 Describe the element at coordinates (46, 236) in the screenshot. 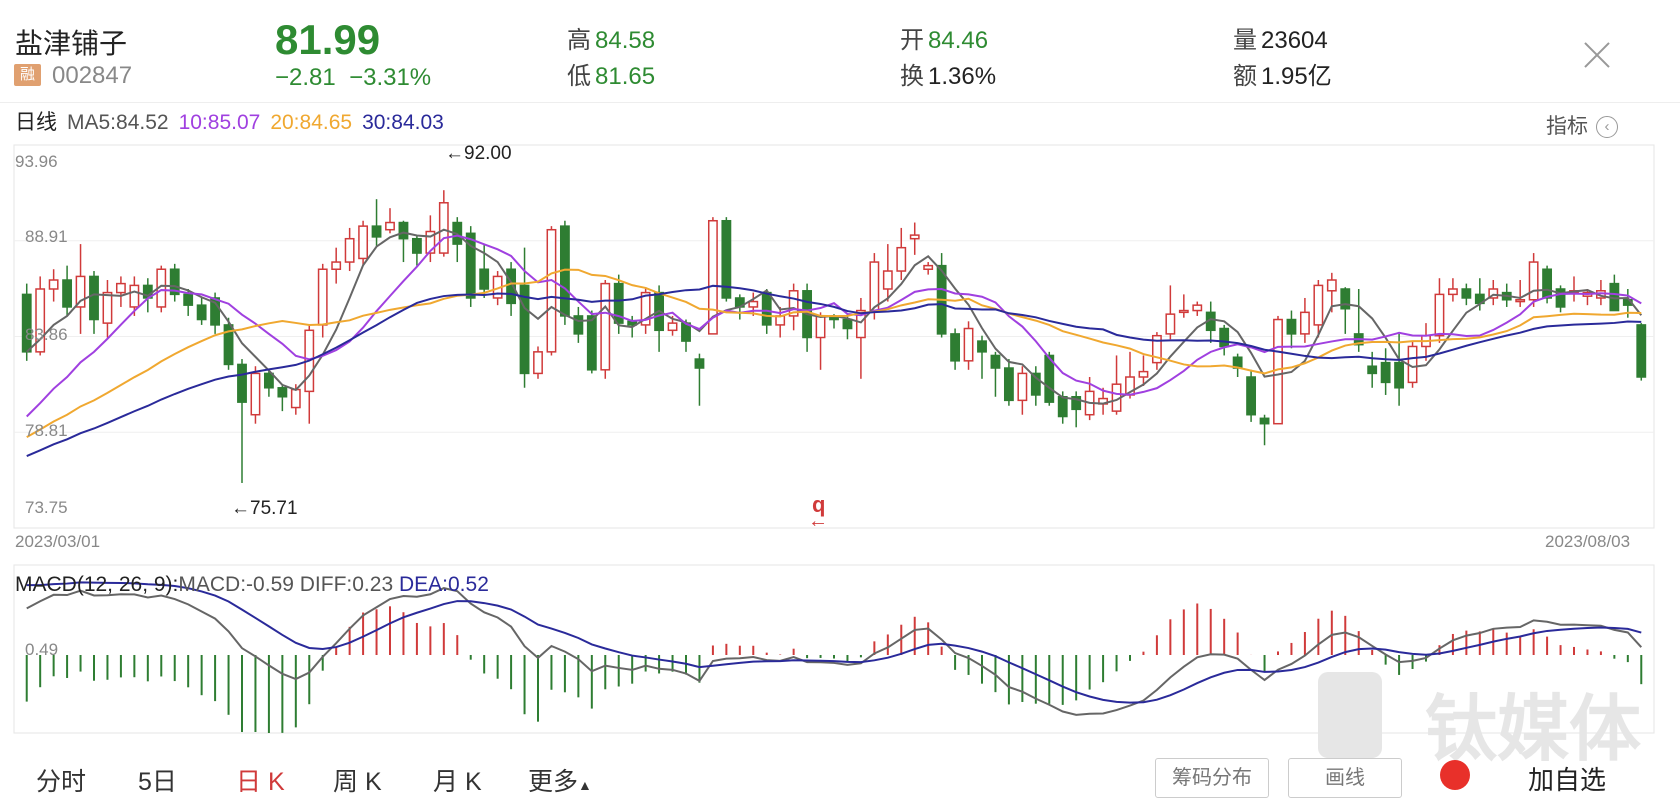

I see `price-axis-label: 88.91` at that location.